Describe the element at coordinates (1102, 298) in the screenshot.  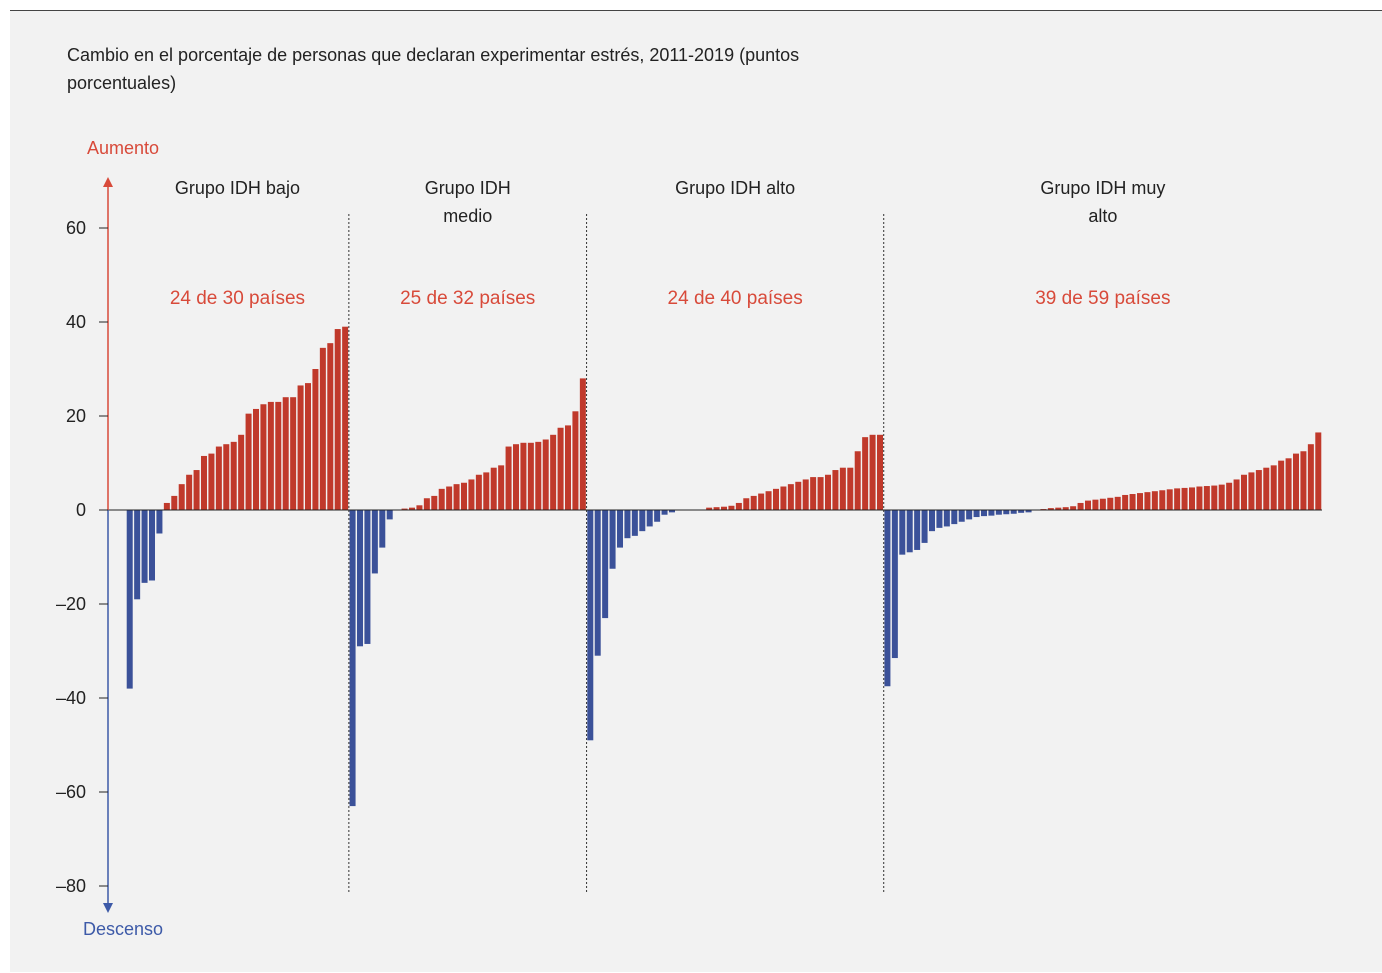
I see `count-label-4: 39 de 59 países` at that location.